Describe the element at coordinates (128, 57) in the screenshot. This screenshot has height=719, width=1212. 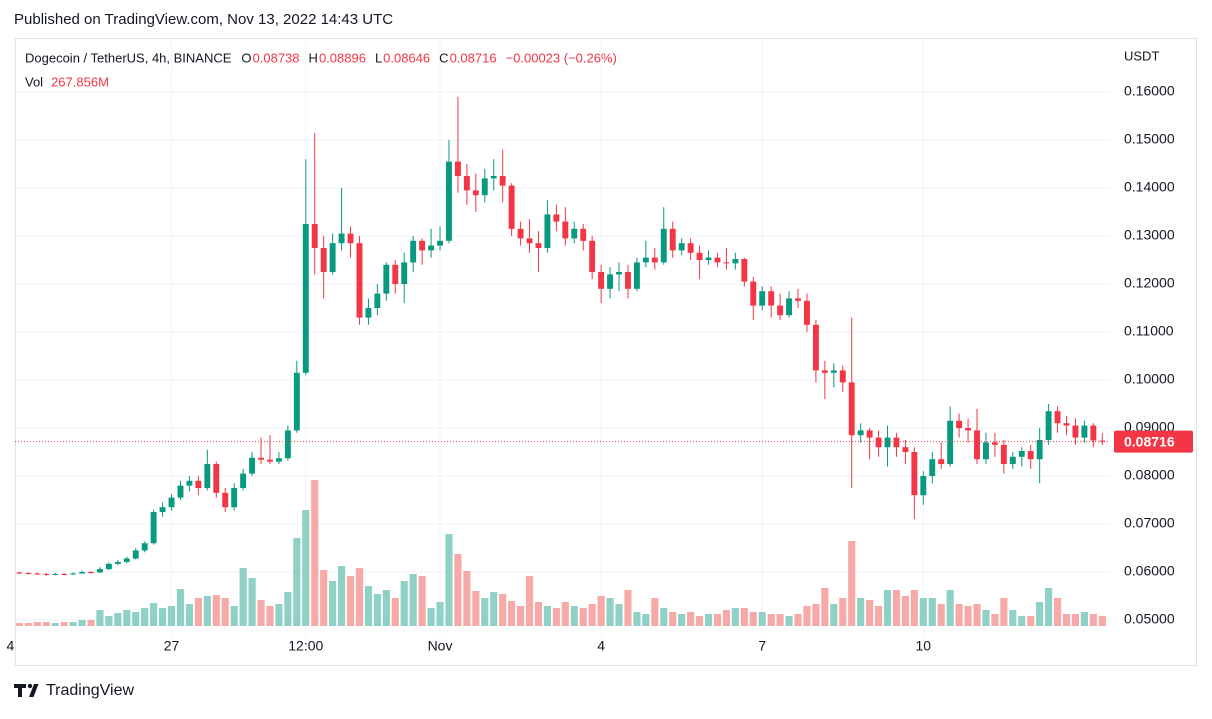
I see `symbol-name: Dogecoin / TetherUS, 4h, BINANCE` at that location.